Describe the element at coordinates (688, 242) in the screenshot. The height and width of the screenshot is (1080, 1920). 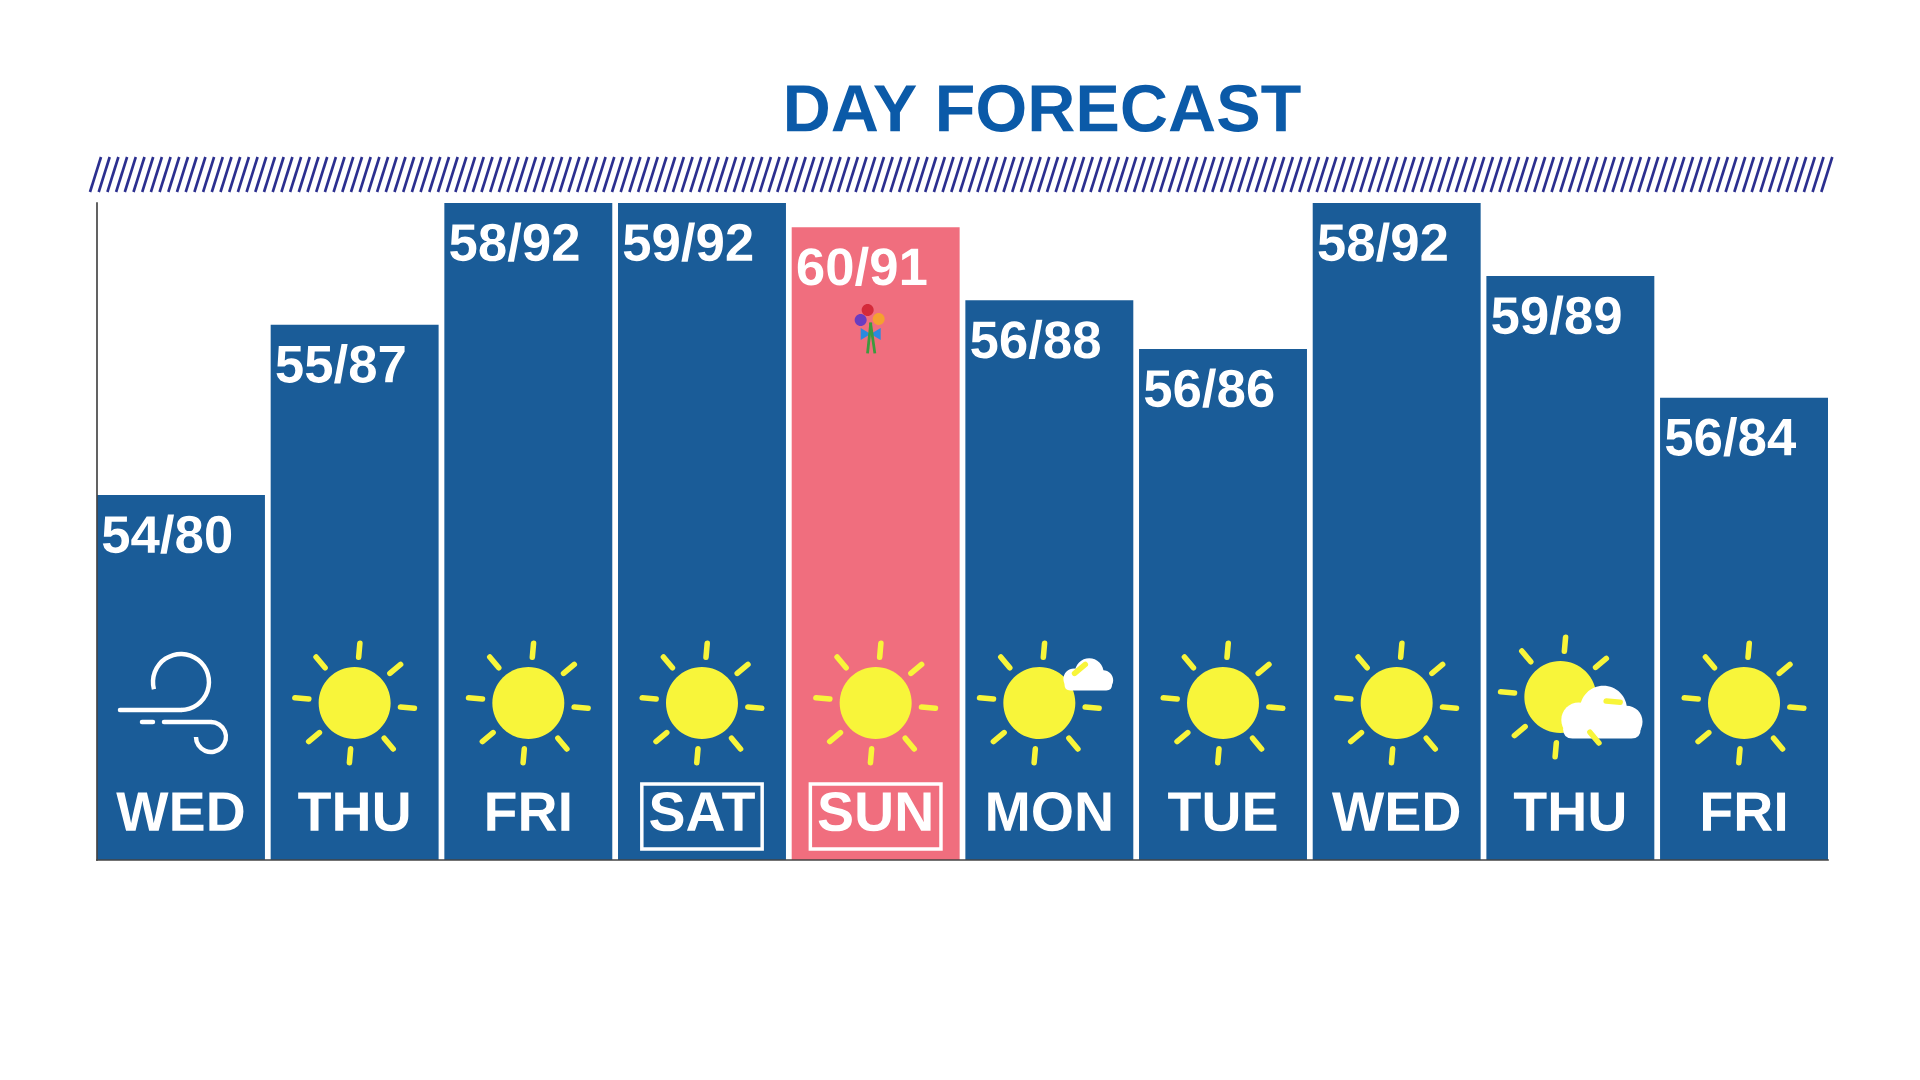
I see `data-label: 59/92` at that location.